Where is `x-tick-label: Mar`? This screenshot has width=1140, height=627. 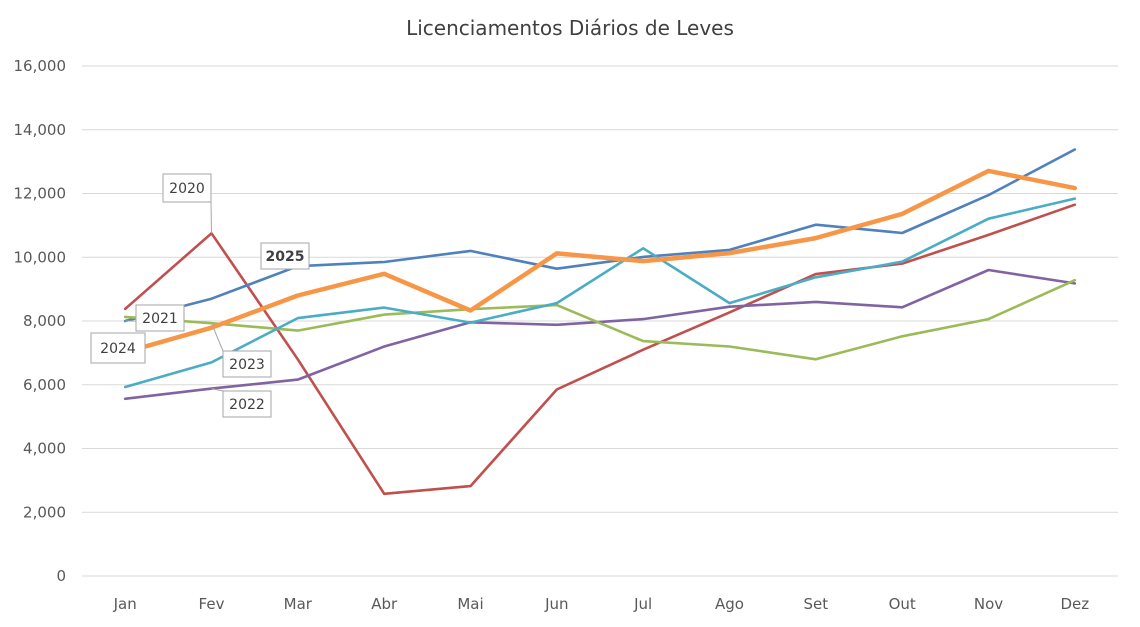 x-tick-label: Mar is located at coordinates (298, 604).